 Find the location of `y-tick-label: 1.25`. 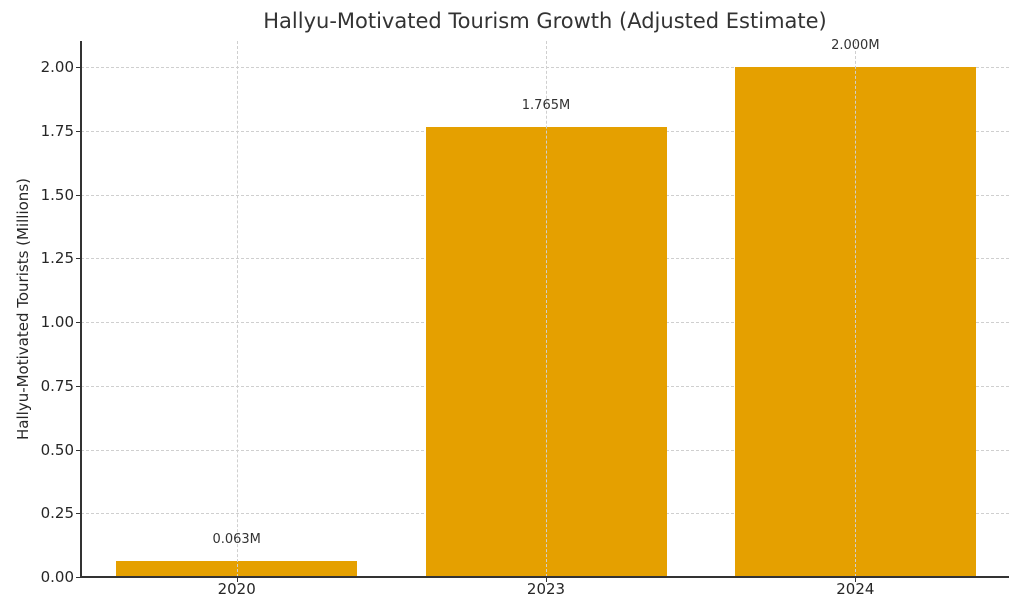

y-tick-label: 1.25 is located at coordinates (57, 258).